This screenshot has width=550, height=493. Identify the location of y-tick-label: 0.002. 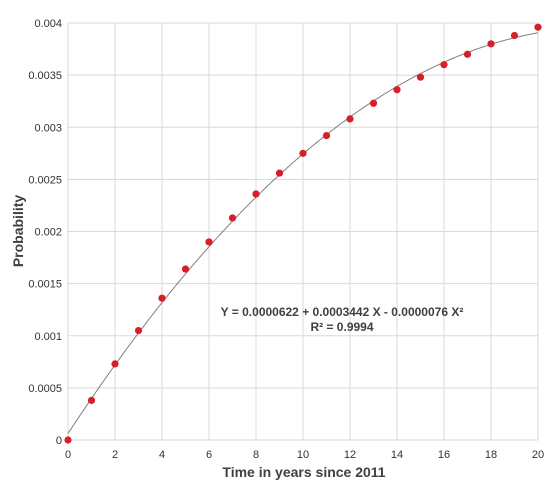
(48, 233).